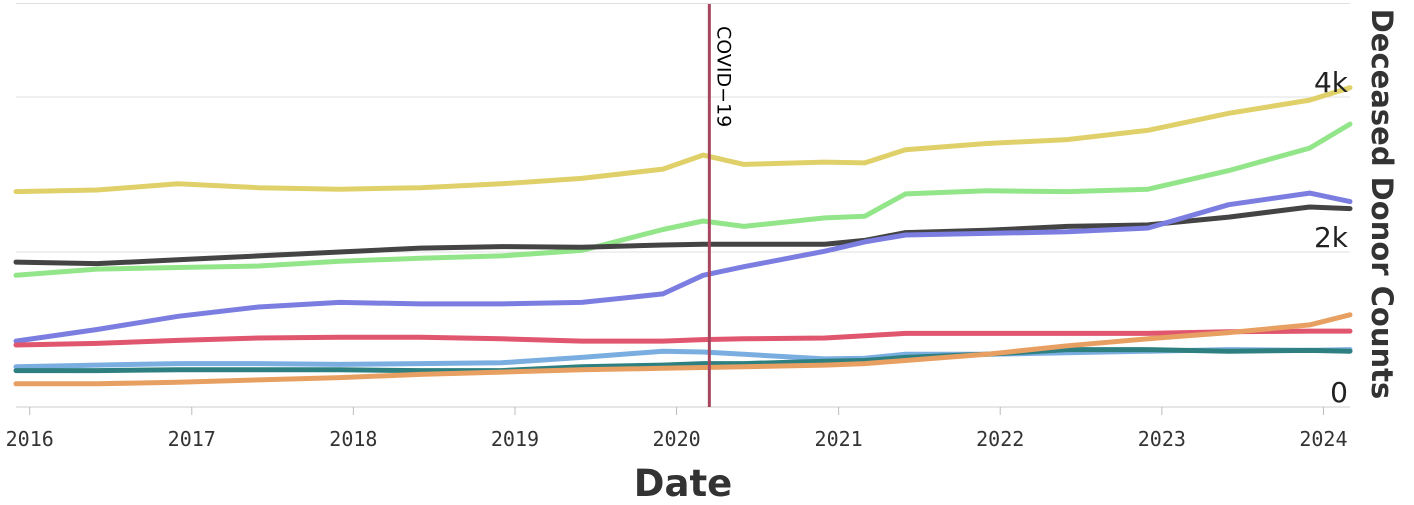 This screenshot has height=505, width=1414. What do you see at coordinates (723, 76) in the screenshot?
I see `annotation-label: COVID−19` at bounding box center [723, 76].